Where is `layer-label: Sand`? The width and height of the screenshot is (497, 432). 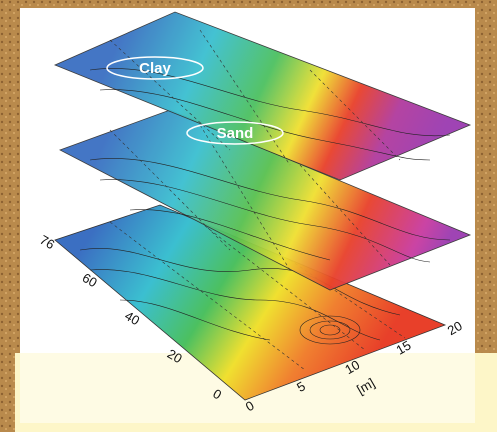
layer-label: Sand is located at coordinates (235, 133).